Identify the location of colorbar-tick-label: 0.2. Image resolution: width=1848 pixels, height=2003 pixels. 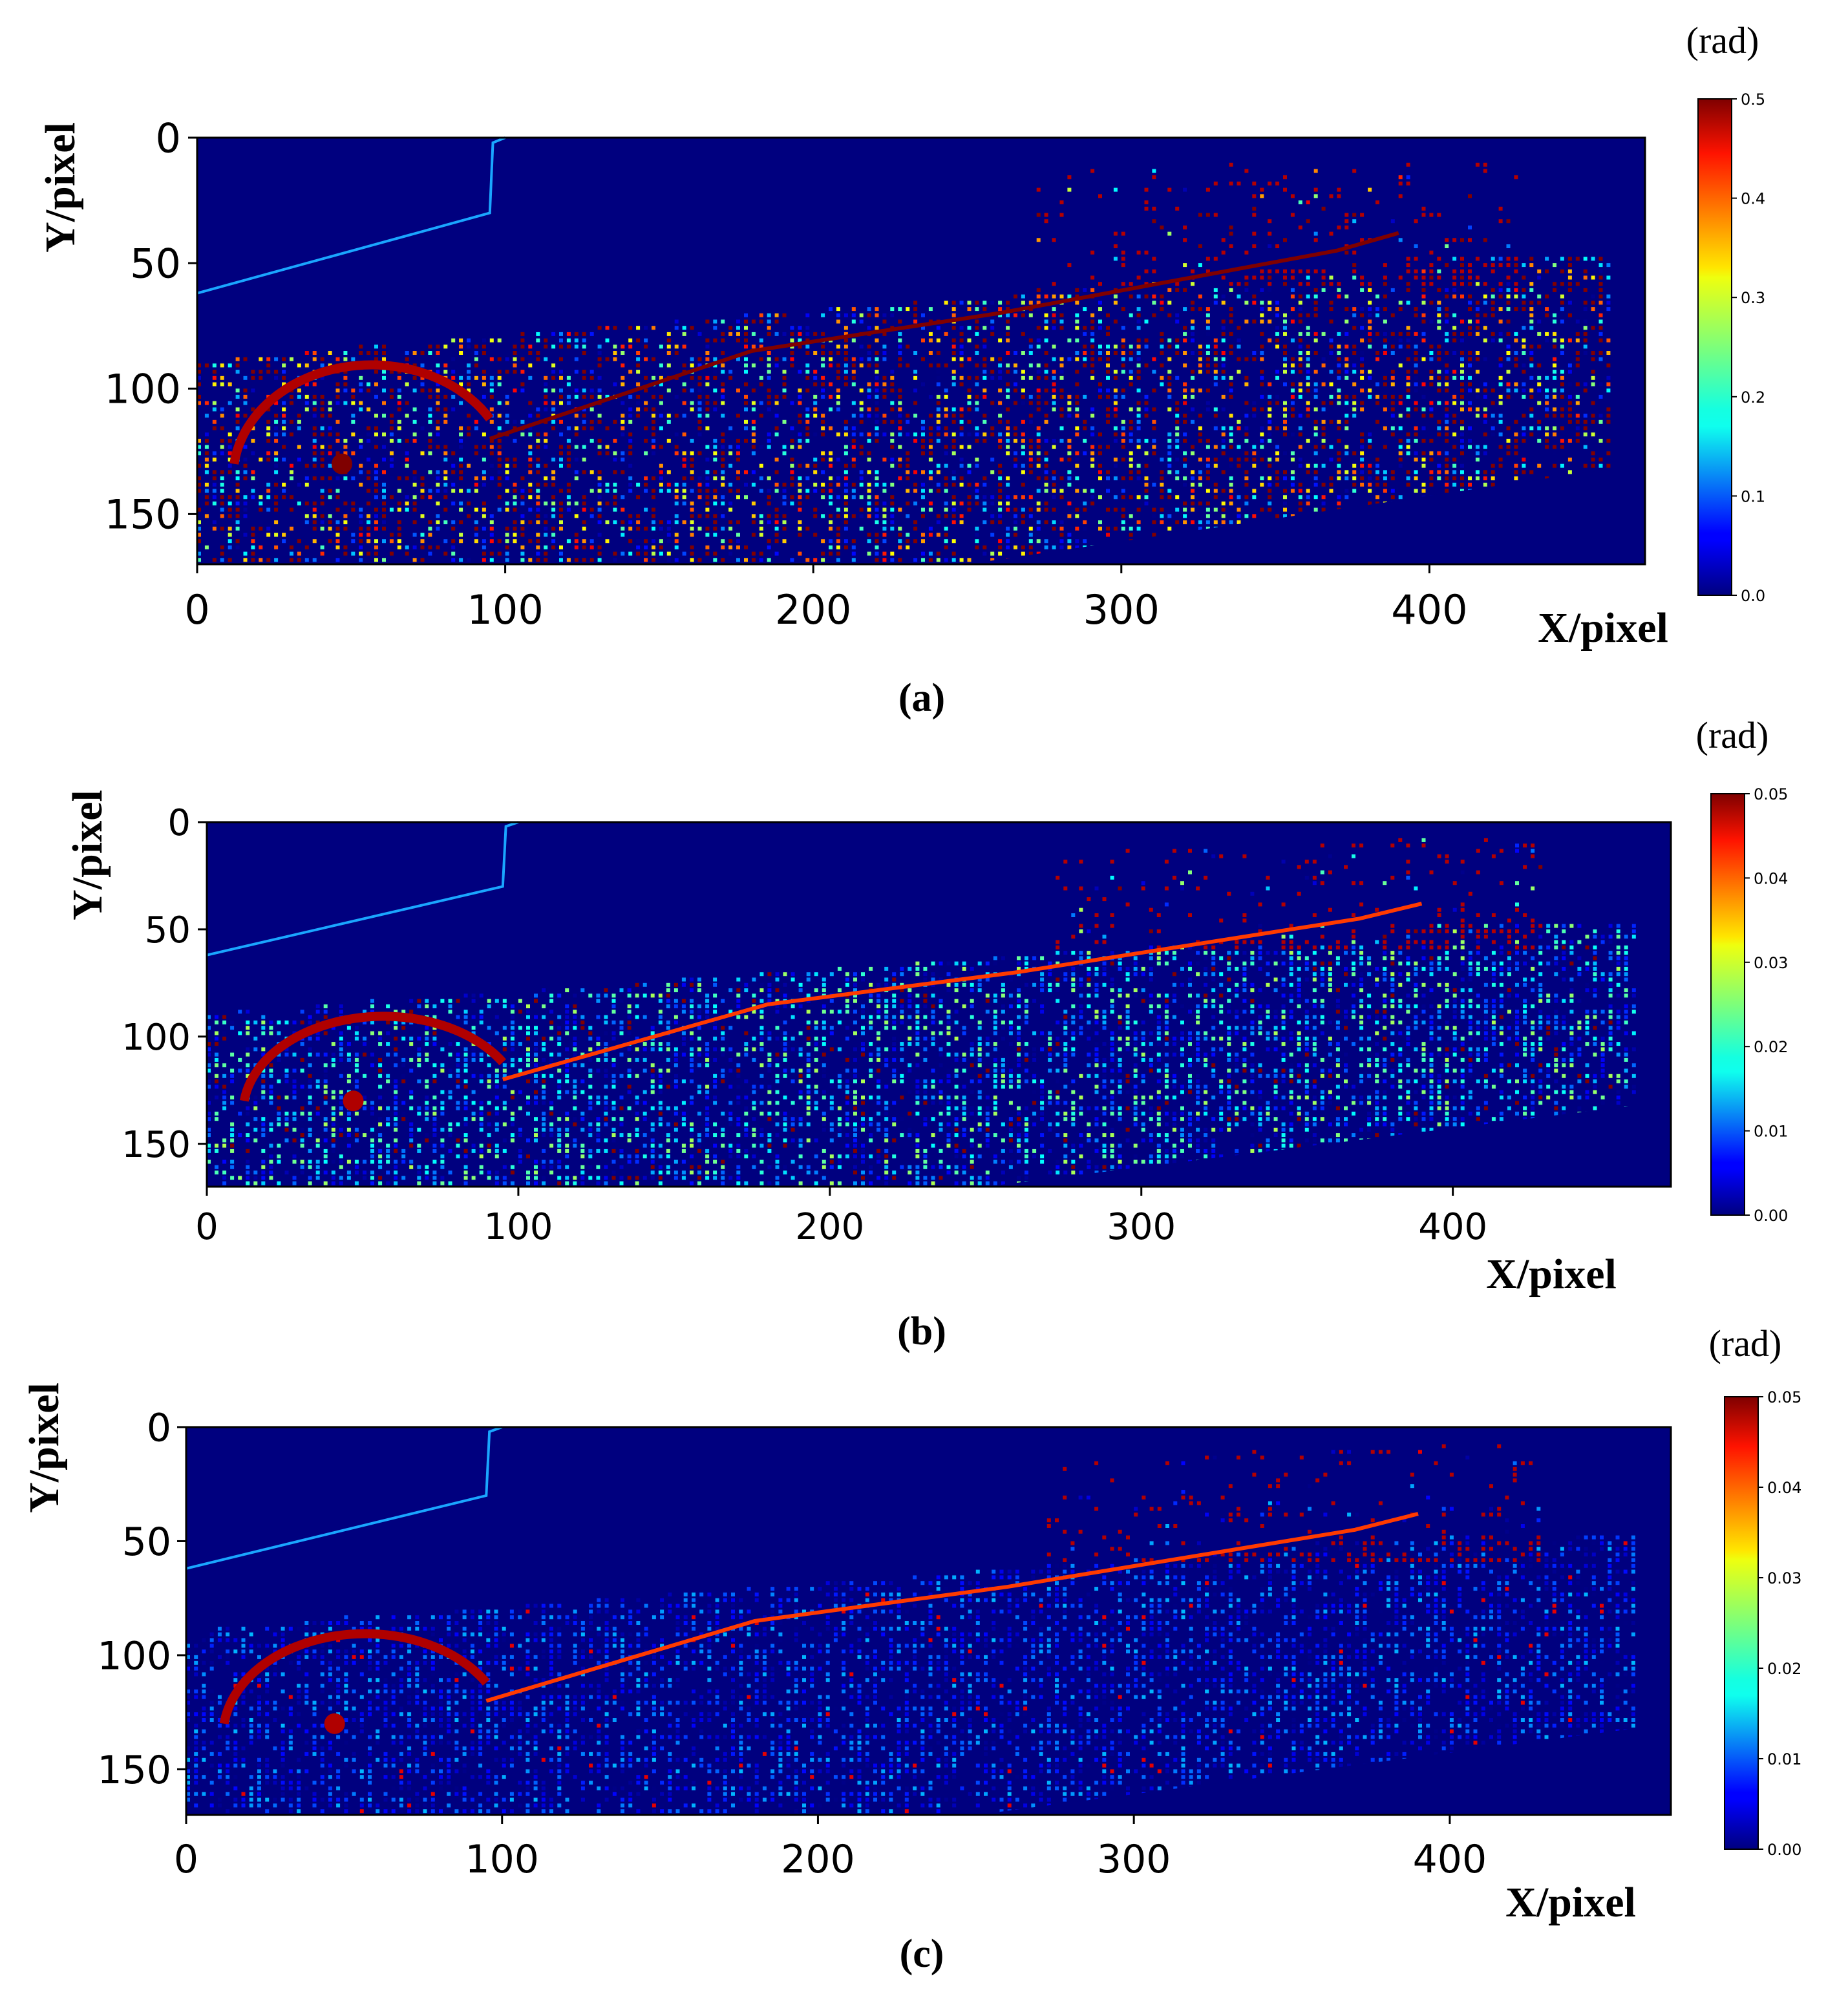
(1753, 398).